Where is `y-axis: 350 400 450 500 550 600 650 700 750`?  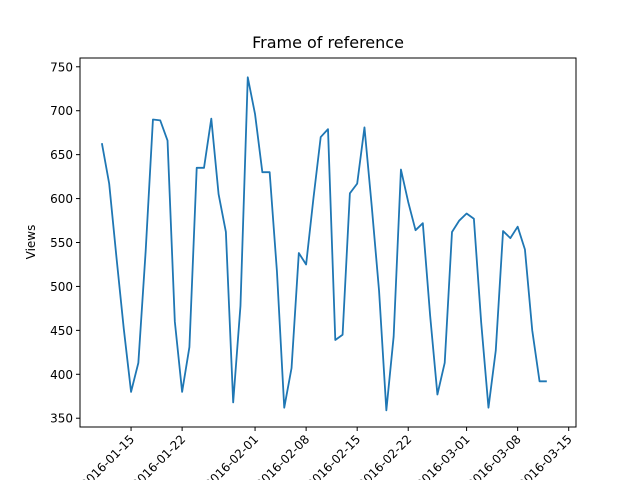
y-axis: 350 400 450 500 550 600 650 700 750 is located at coordinates (65, 243).